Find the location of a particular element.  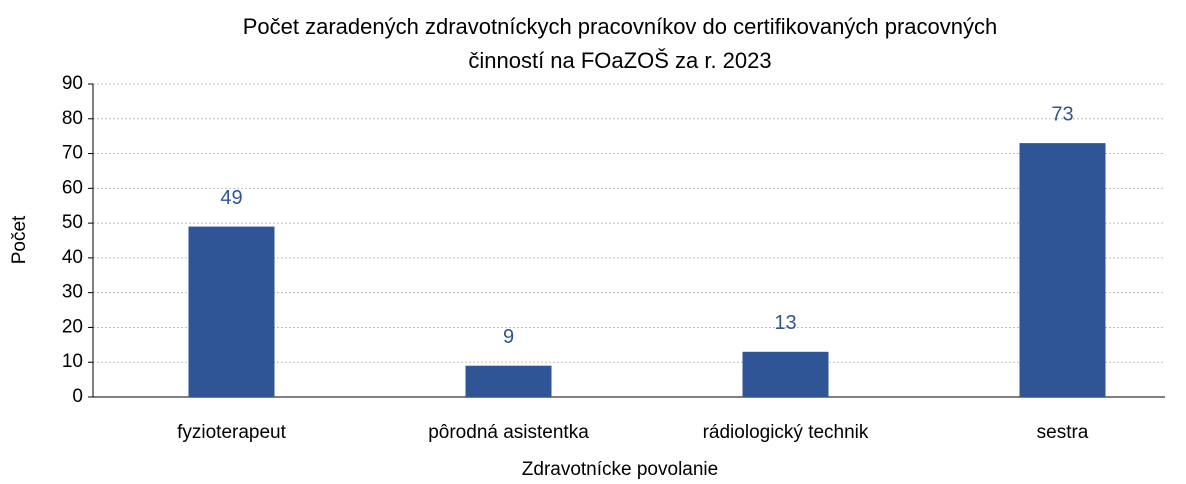

x-tick-label: fyzioterapeut is located at coordinates (232, 432).